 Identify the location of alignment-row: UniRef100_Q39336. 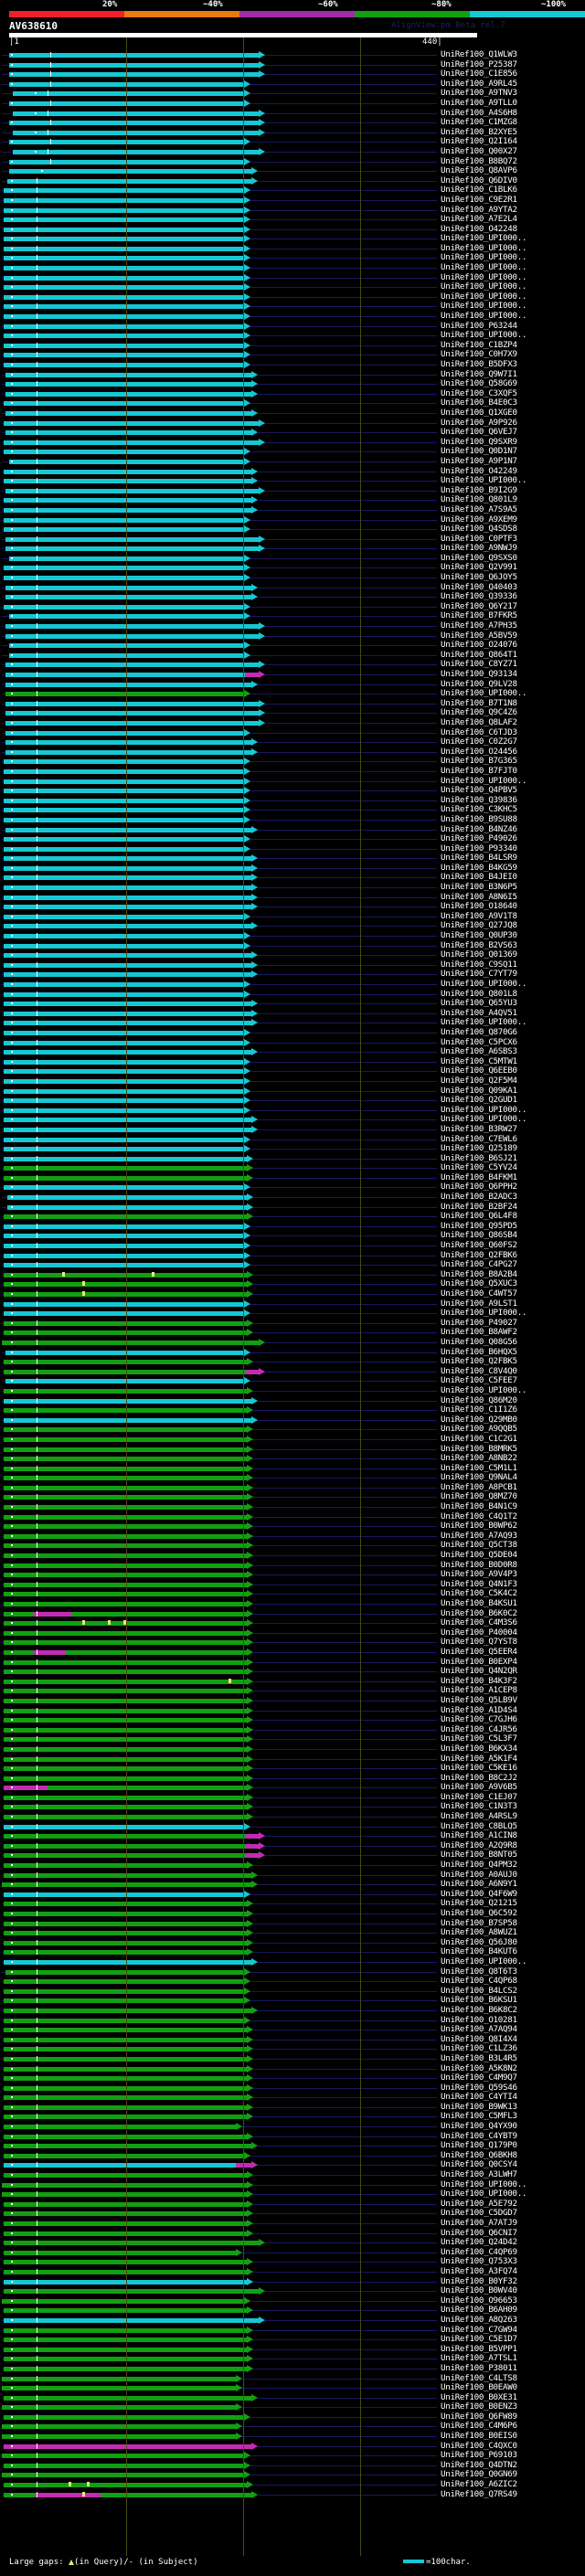
(293, 596).